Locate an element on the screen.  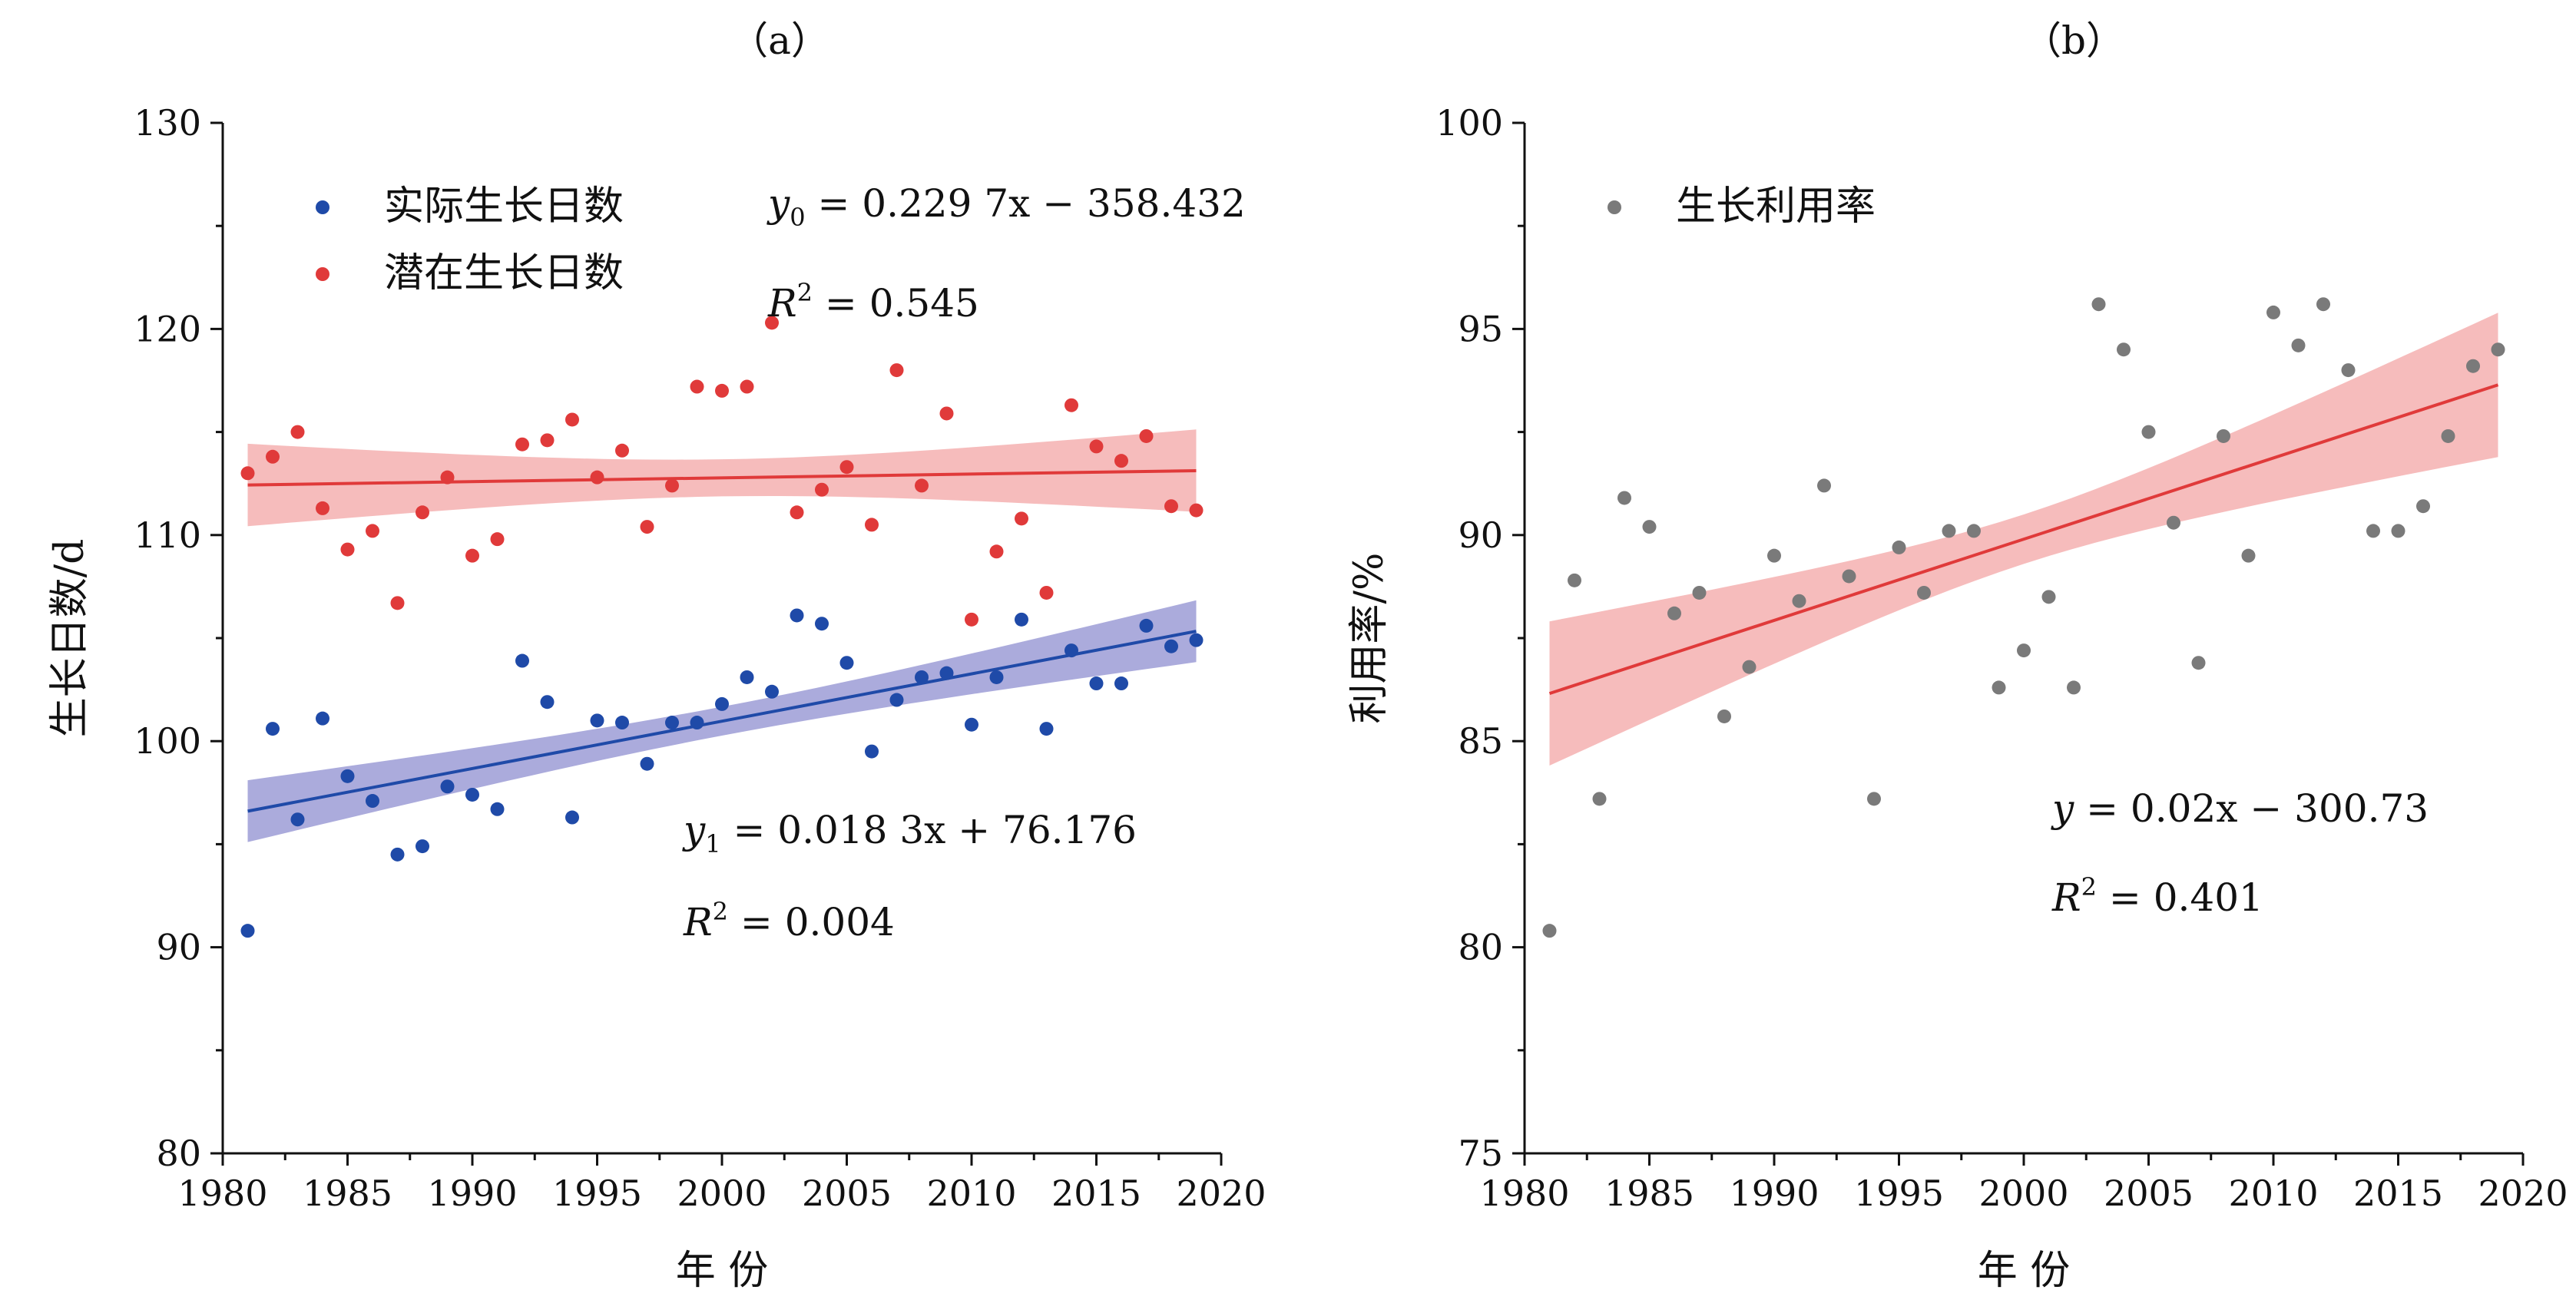
y-axis-label: 生长日数/d is located at coordinates (70, 638).